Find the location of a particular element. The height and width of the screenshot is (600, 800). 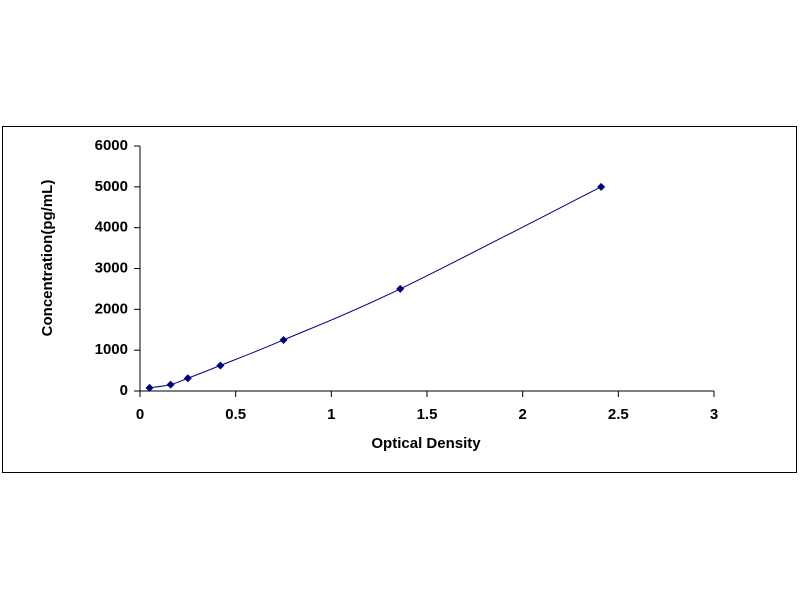

x-tick-label: 0 is located at coordinates (140, 414).